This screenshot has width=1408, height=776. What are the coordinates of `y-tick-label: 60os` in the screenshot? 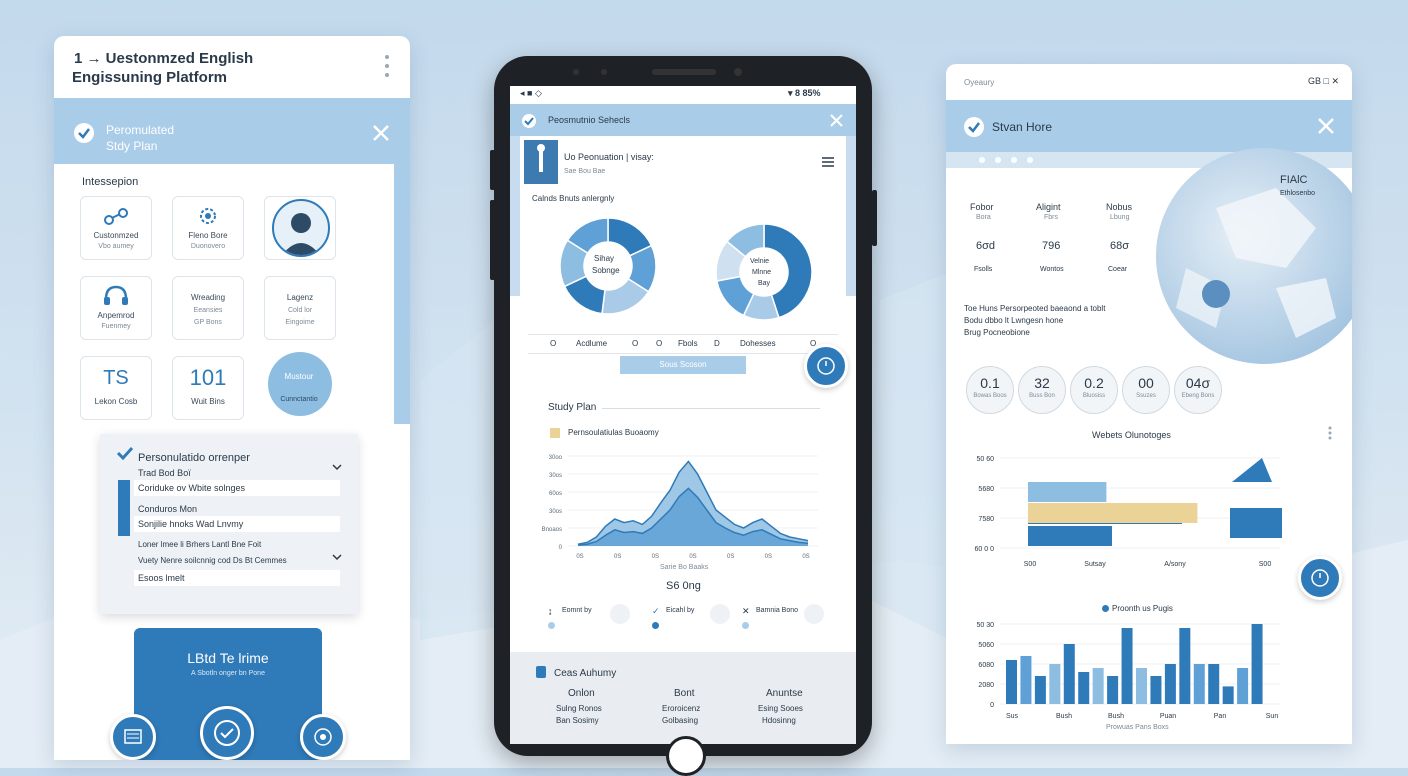 It's located at (555, 494).